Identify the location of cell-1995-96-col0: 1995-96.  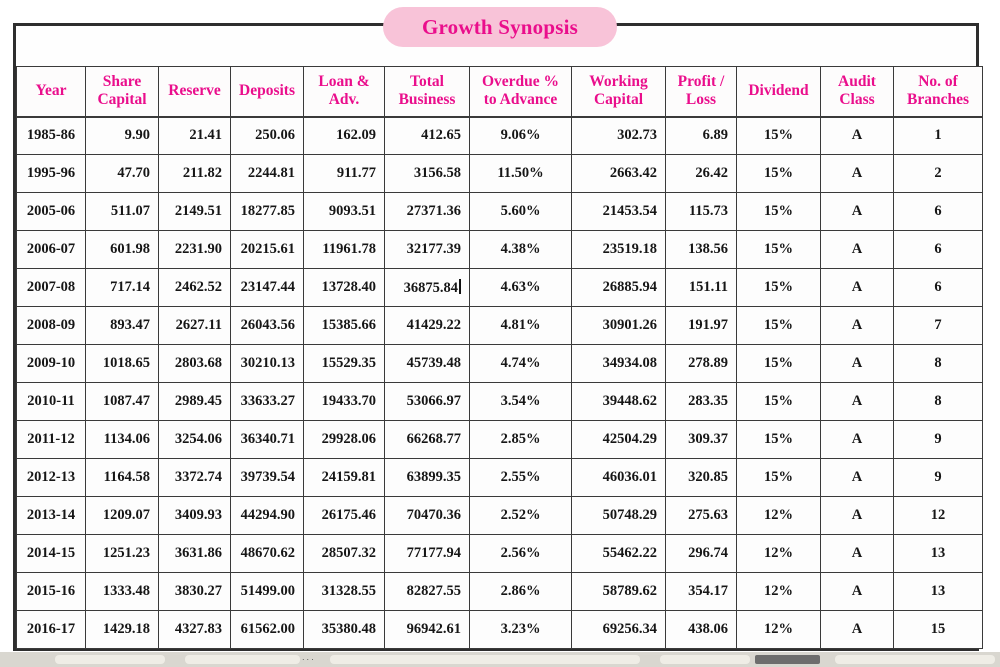
(51, 173).